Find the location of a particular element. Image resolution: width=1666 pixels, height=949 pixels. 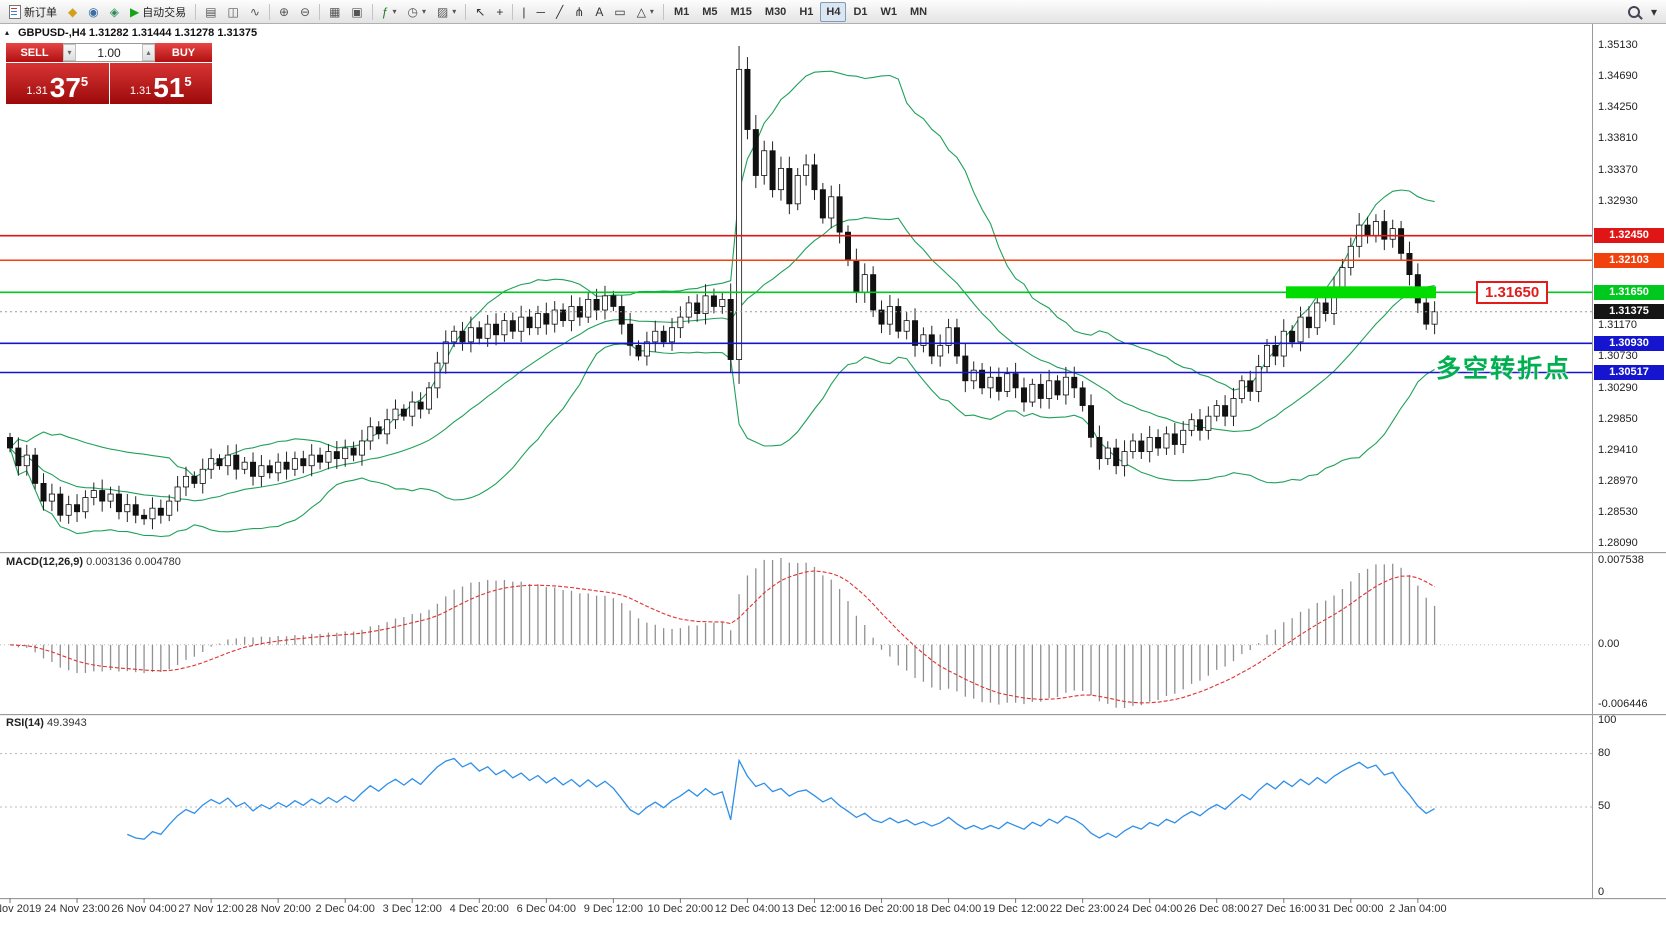

macd-name: MACD(12,26,9) is located at coordinates (45, 562).